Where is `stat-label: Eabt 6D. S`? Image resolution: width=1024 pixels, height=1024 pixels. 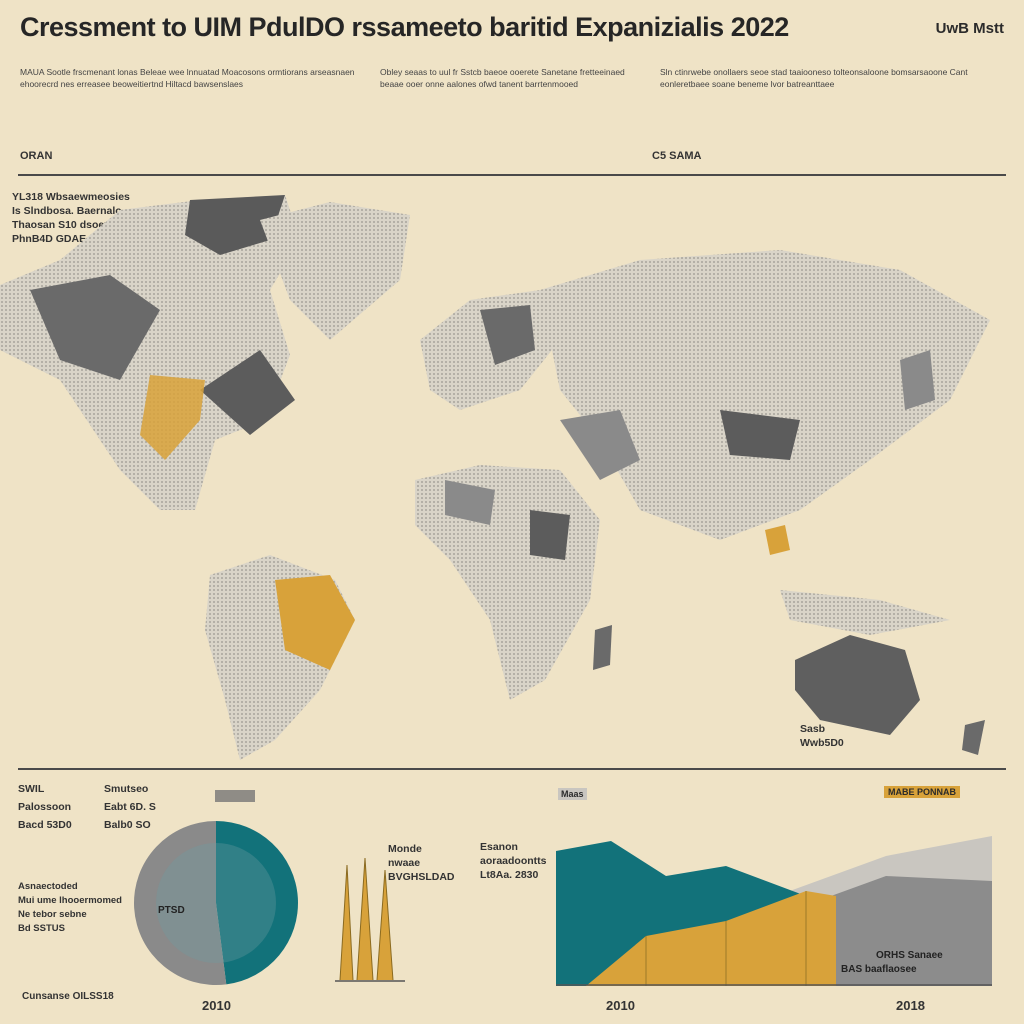 stat-label: Eabt 6D. S is located at coordinates (130, 807).